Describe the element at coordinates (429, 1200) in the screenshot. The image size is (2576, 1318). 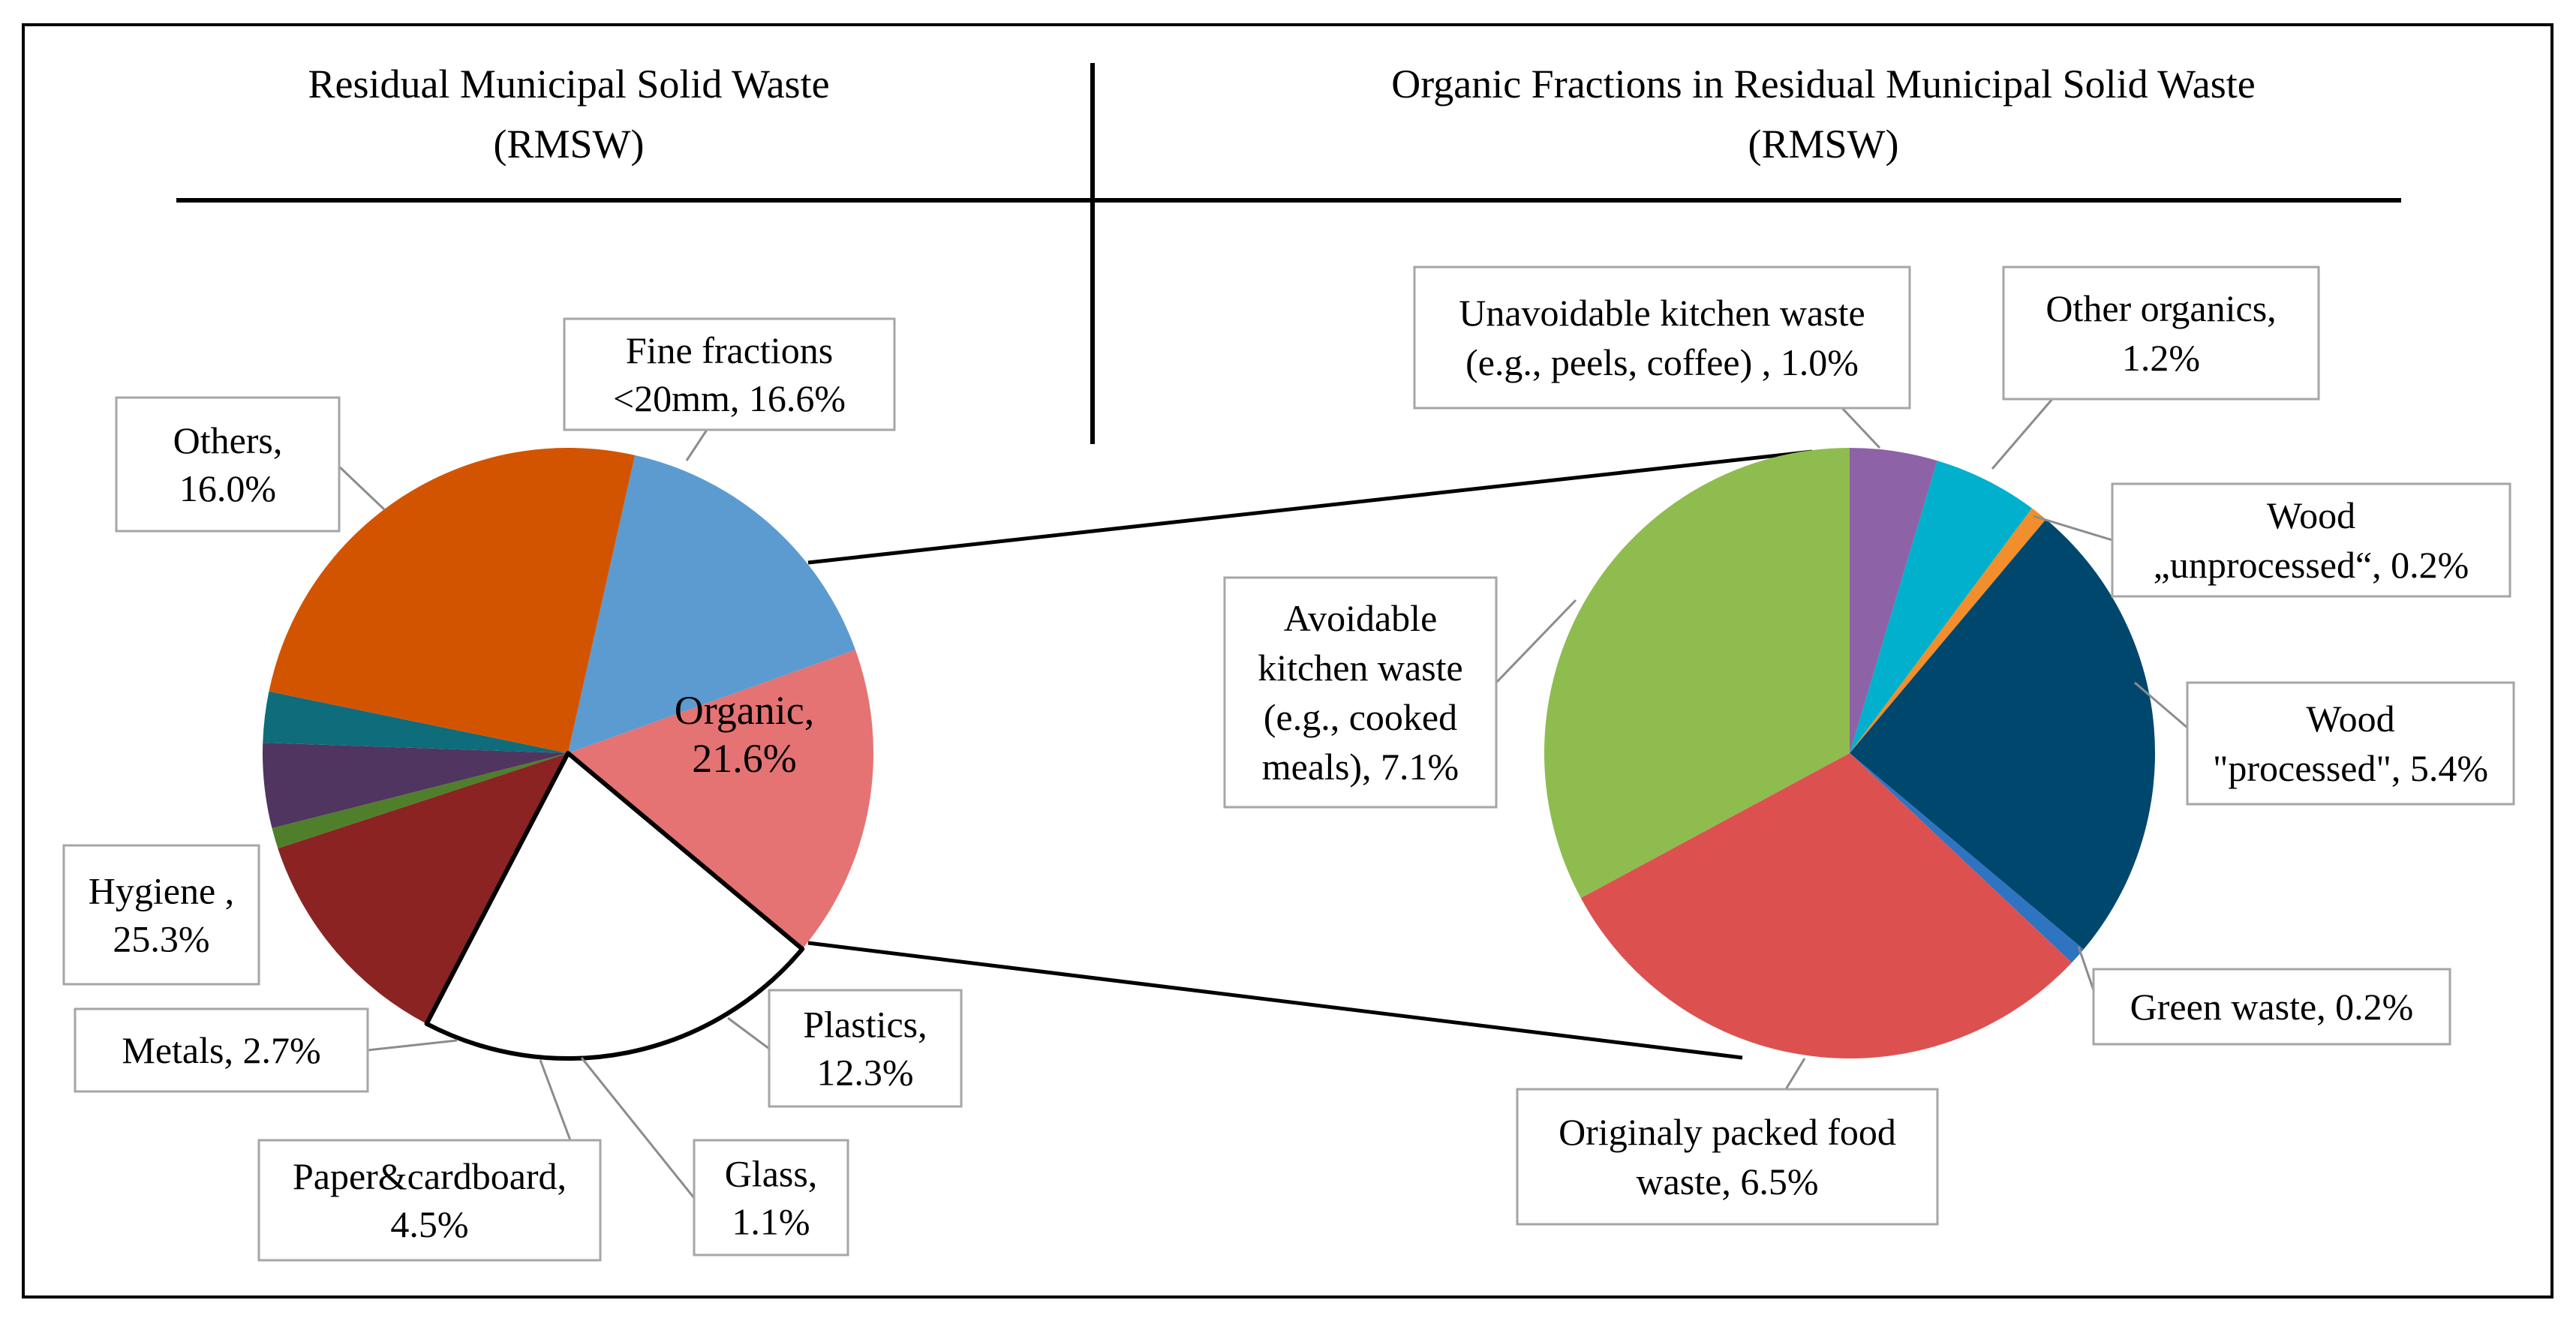
I see `label-box-paper` at that location.